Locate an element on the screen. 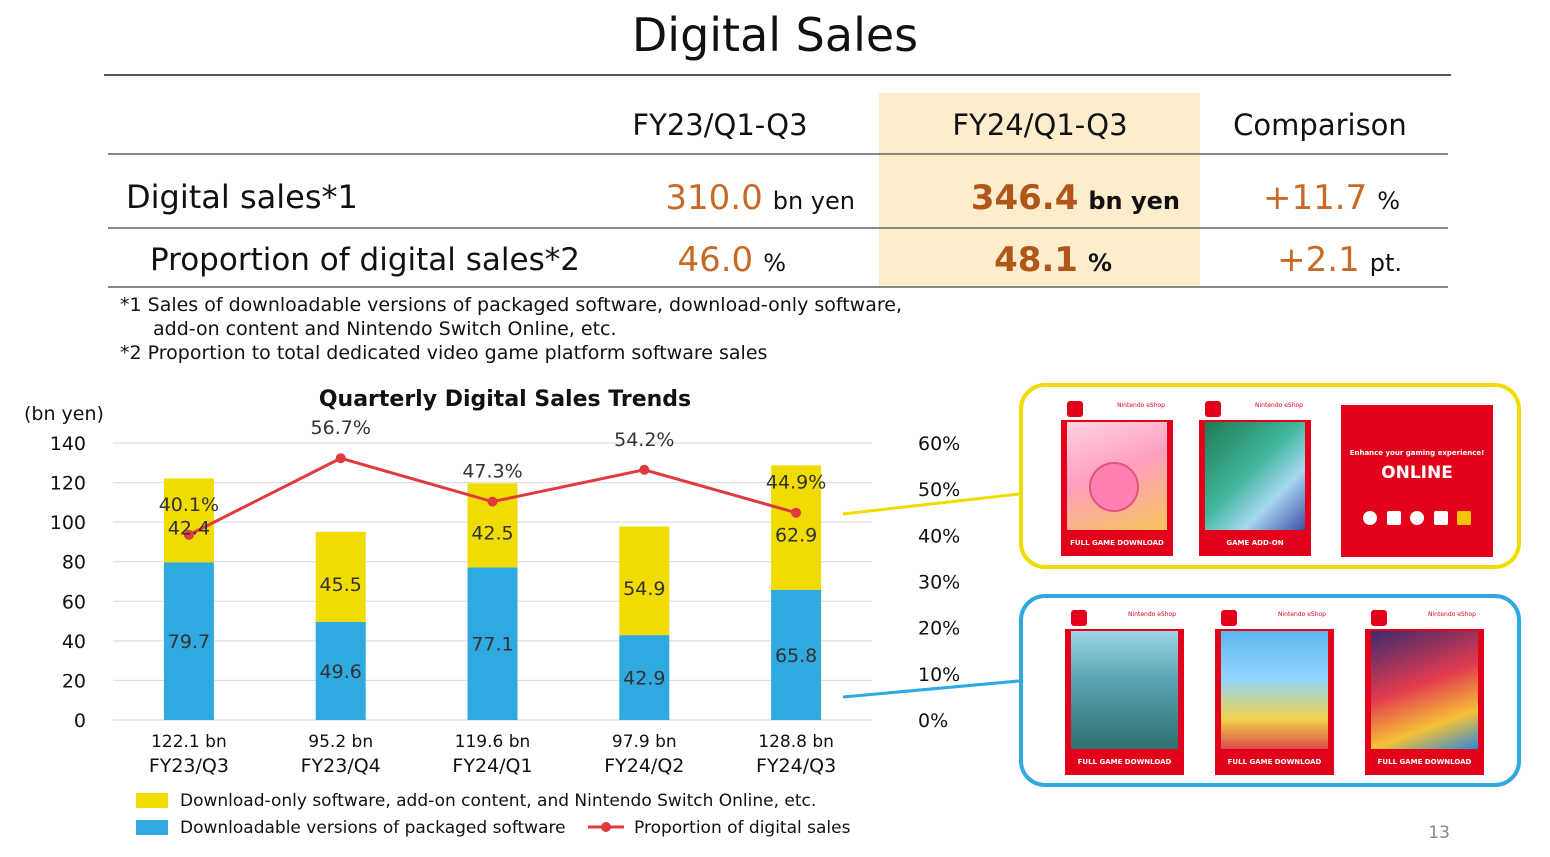 The height and width of the screenshot is (857, 1550). proportion-fy23-value: 46.0 is located at coordinates (715, 260).